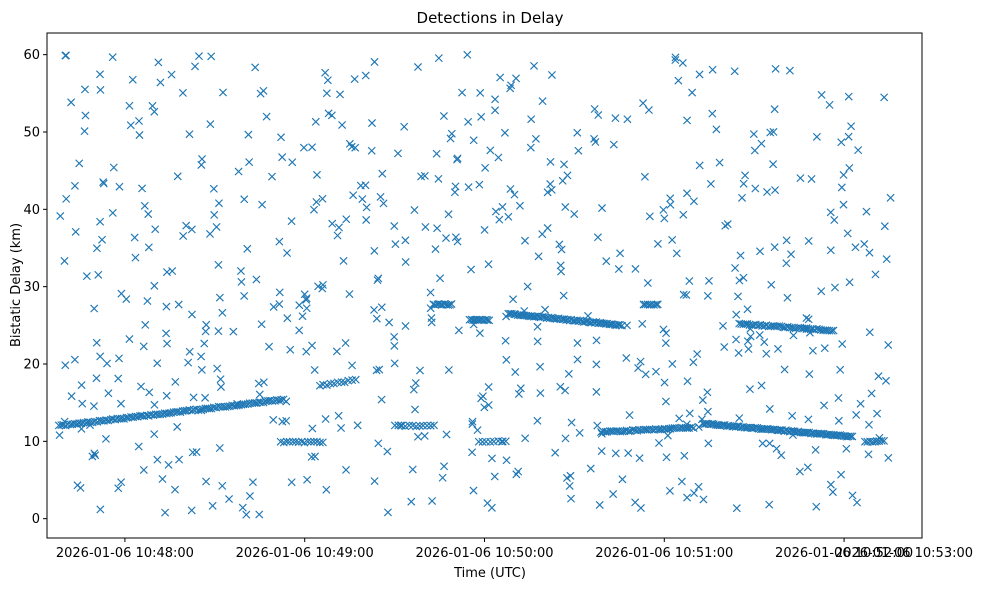 The height and width of the screenshot is (590, 988). Describe the element at coordinates (36, 519) in the screenshot. I see `y-tick-label: 0` at that location.